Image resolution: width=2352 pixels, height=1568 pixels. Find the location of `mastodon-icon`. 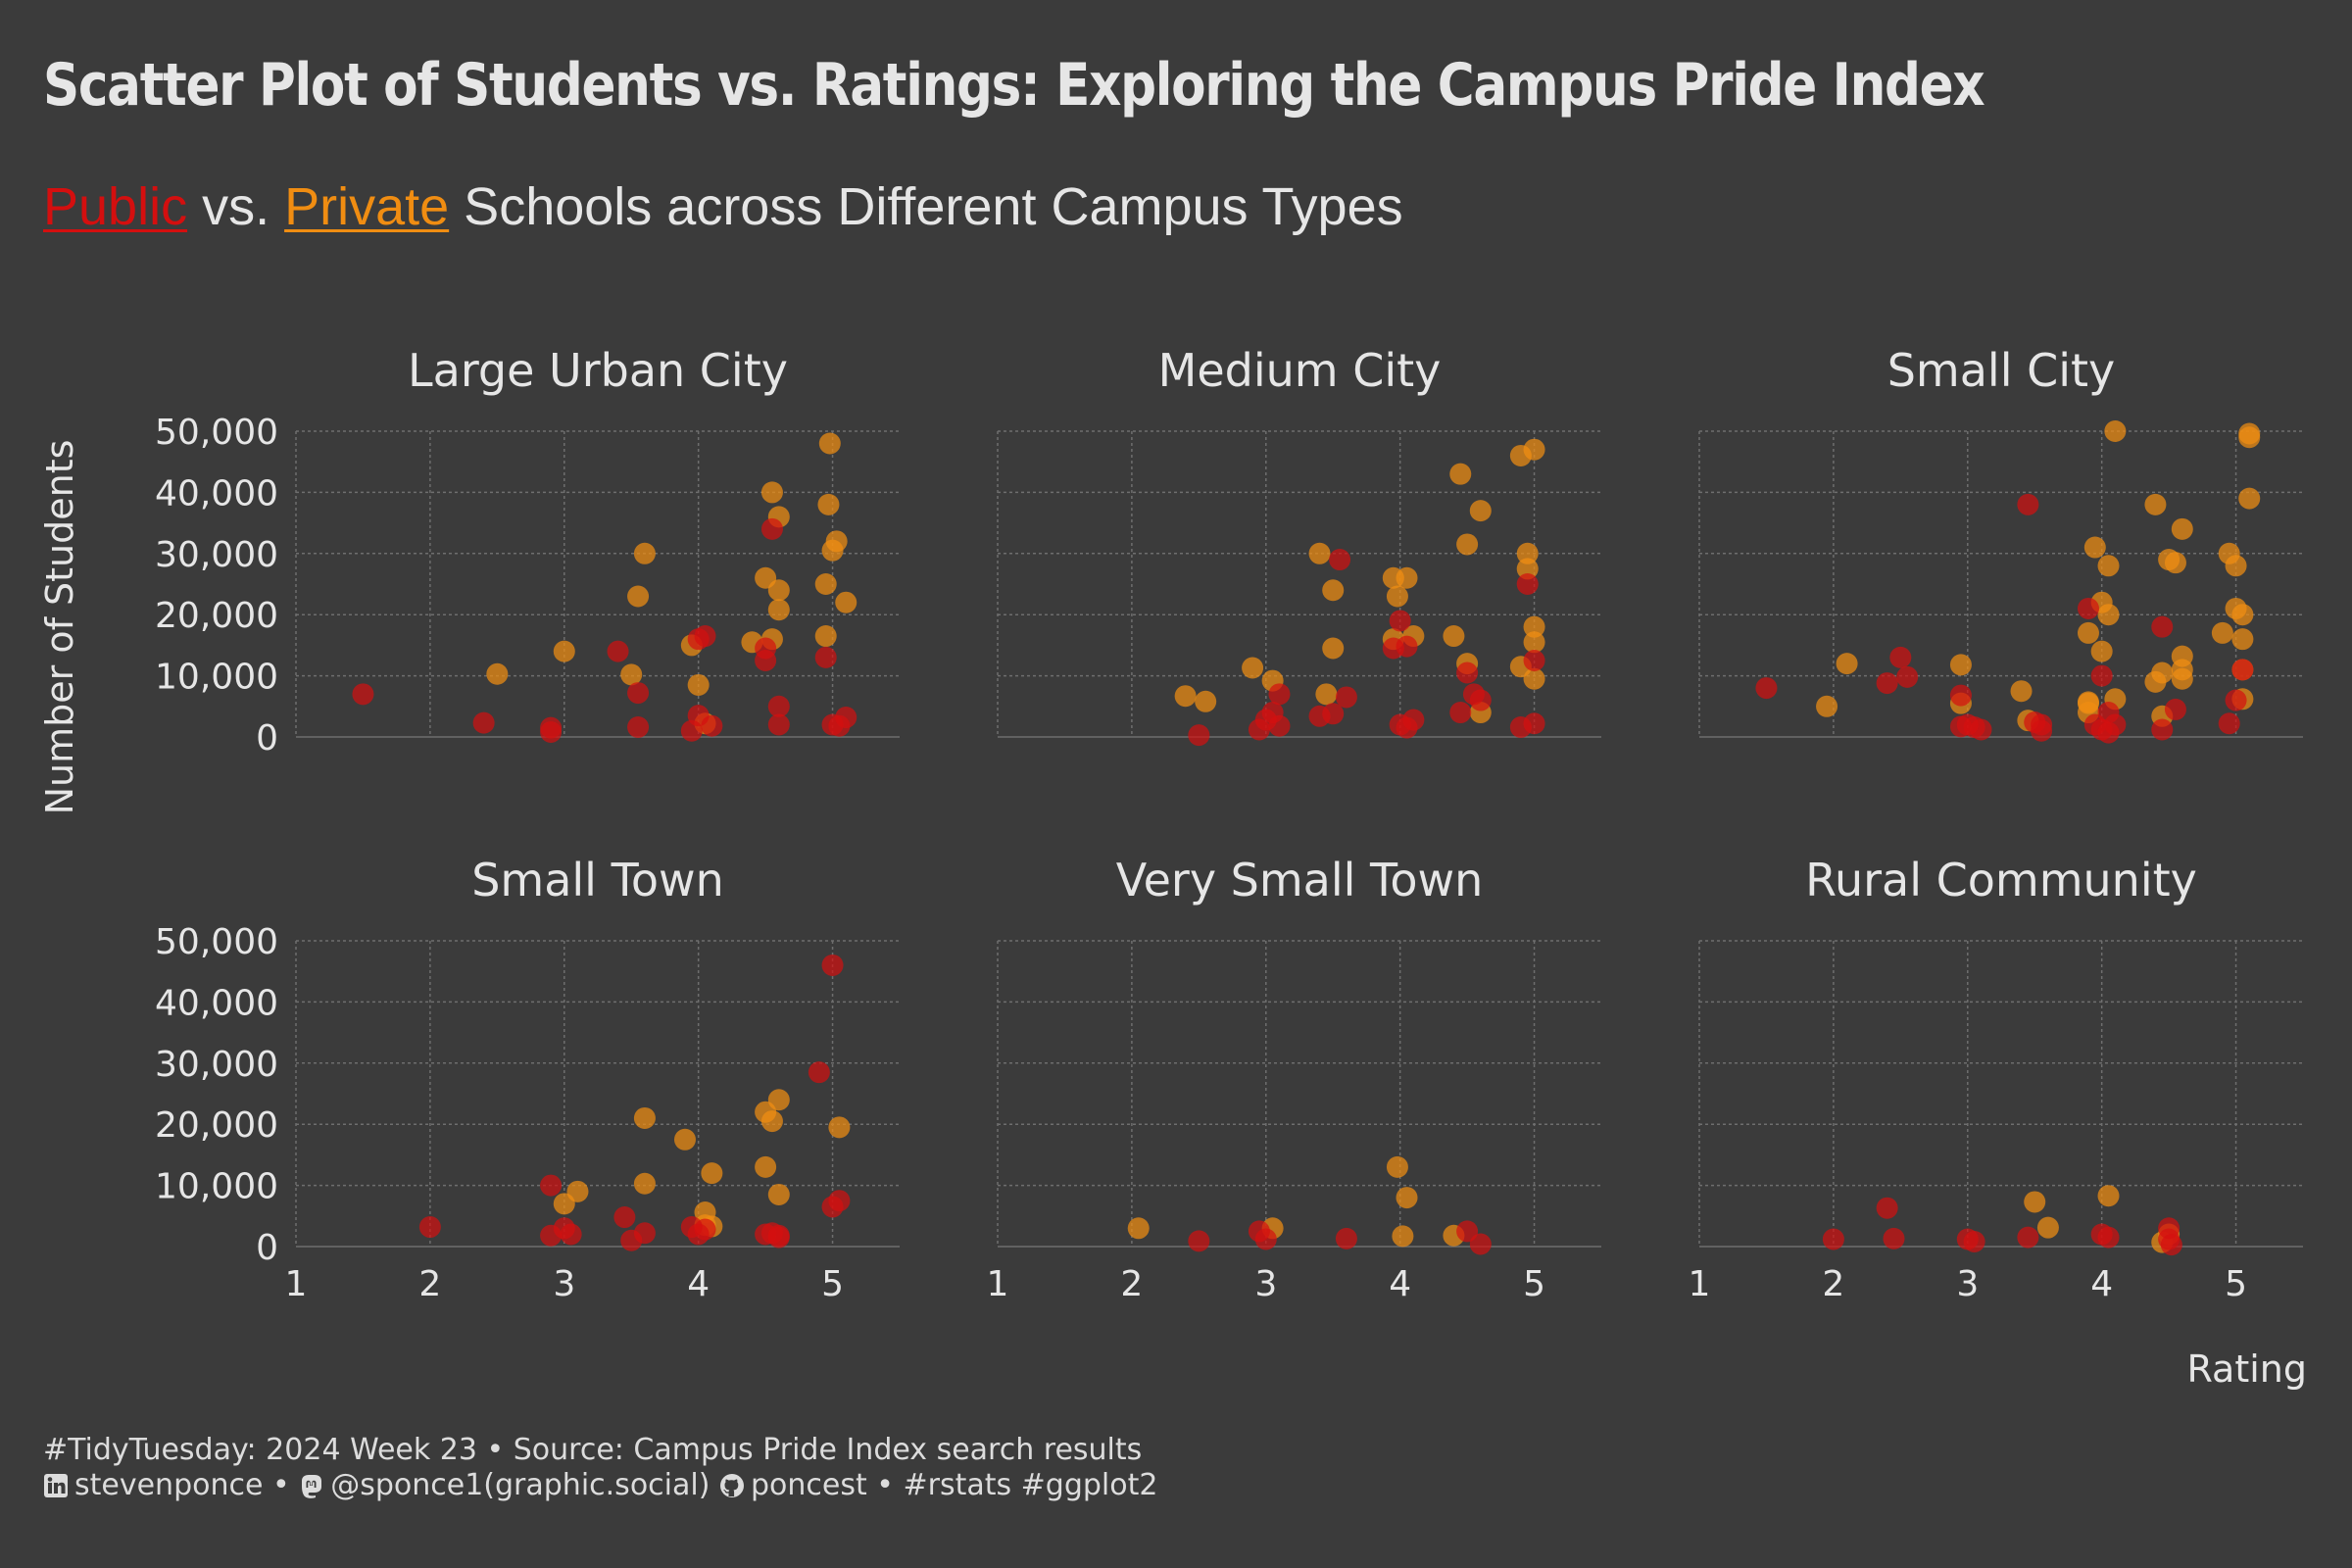

mastodon-icon is located at coordinates (311, 1485).